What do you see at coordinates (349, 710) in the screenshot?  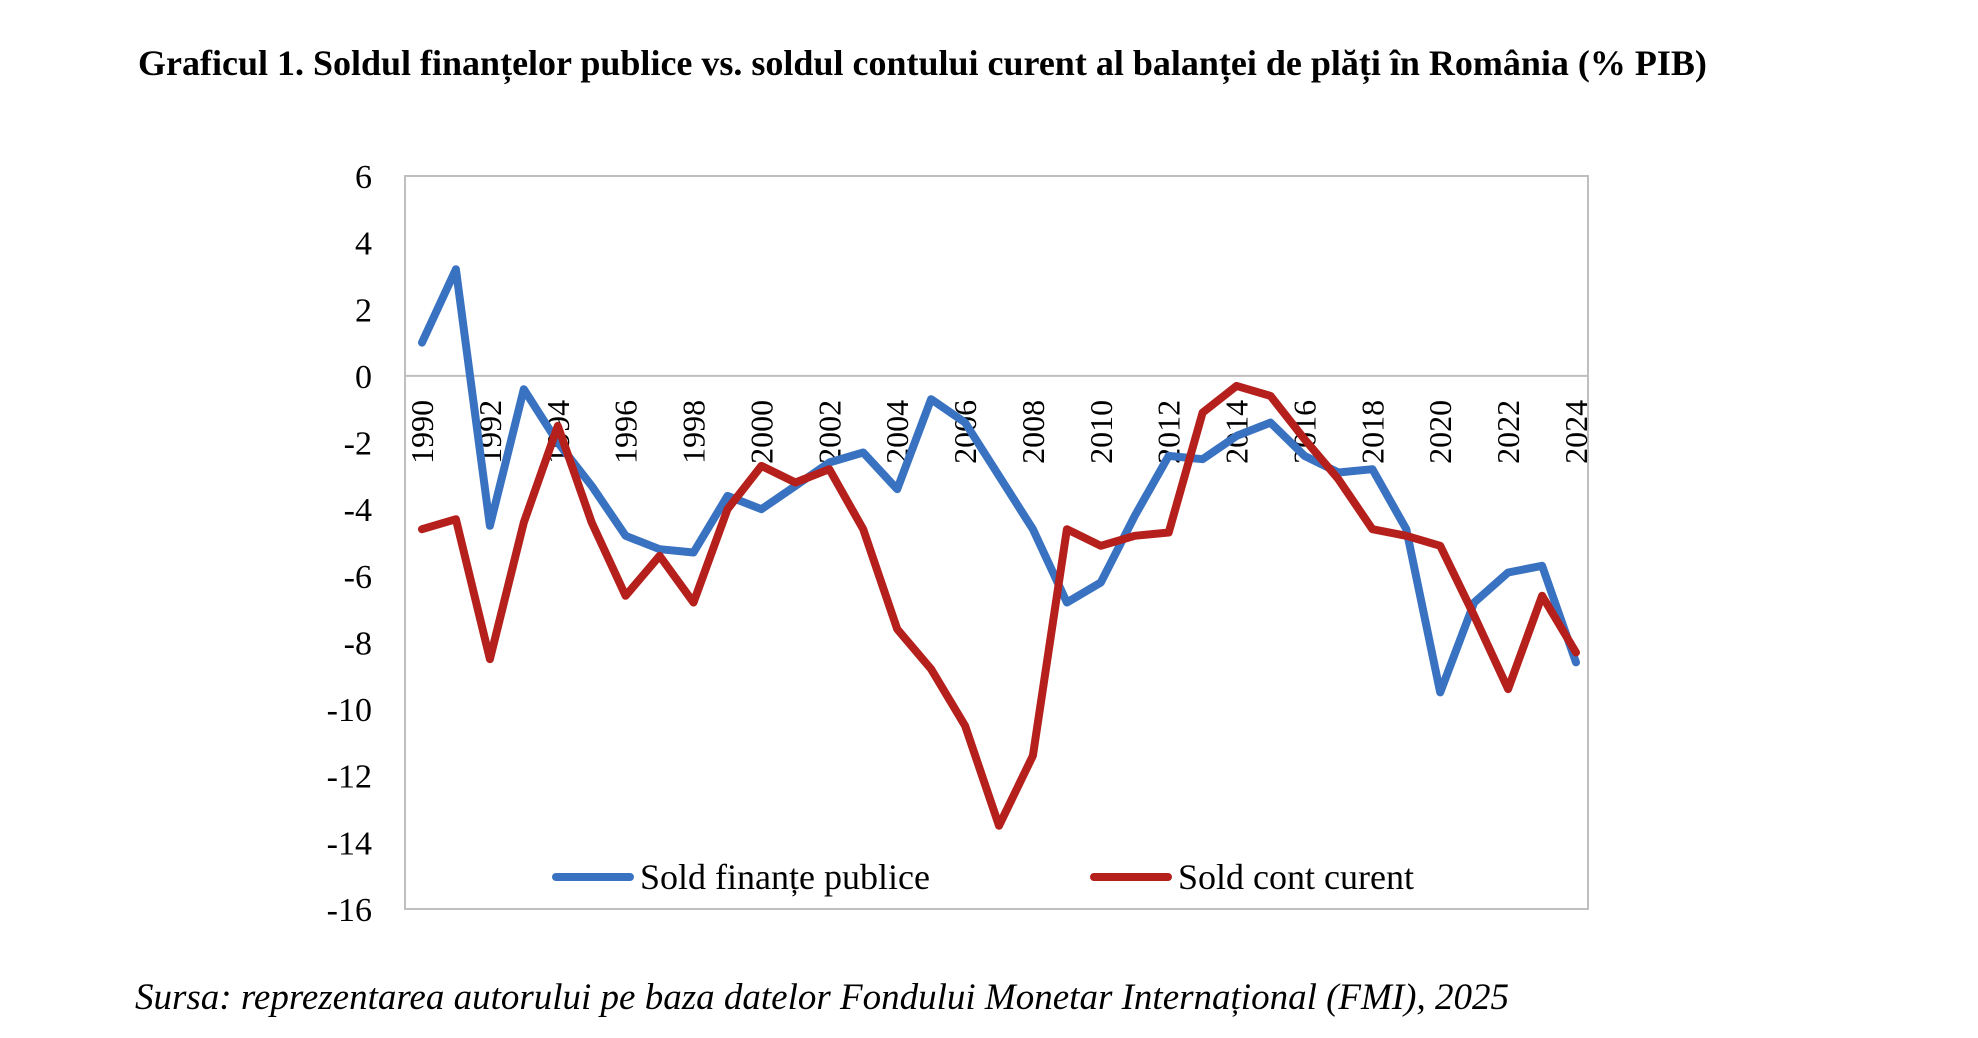 I see `y-tick-label: -10` at bounding box center [349, 710].